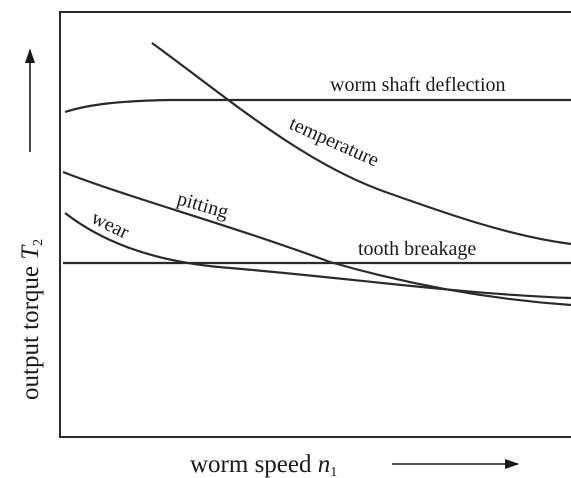 The height and width of the screenshot is (478, 571). Describe the element at coordinates (30, 252) in the screenshot. I see `y-axis-symbol: T` at that location.